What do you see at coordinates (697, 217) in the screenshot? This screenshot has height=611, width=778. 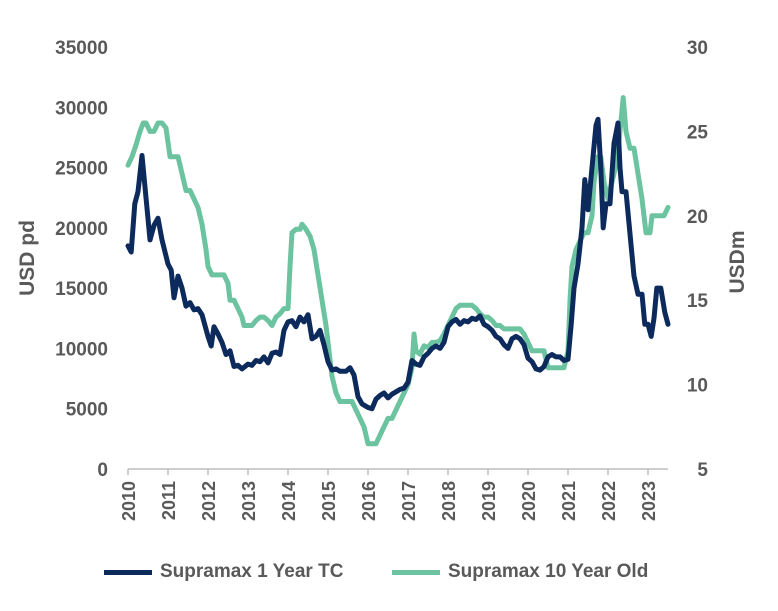 I see `right-y-tick-label: 20` at bounding box center [697, 217].